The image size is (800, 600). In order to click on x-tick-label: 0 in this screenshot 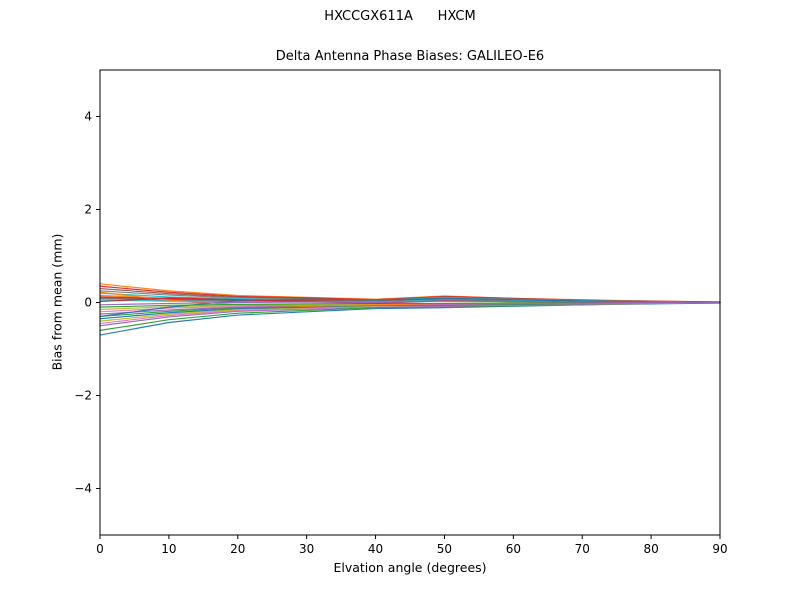, I will do `click(100, 549)`.